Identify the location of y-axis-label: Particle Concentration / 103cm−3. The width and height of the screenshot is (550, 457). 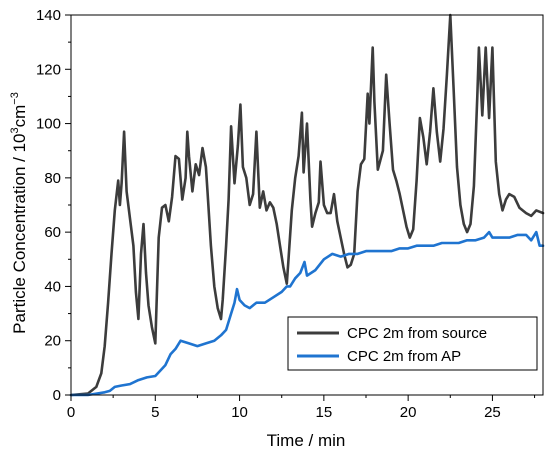
(19, 213).